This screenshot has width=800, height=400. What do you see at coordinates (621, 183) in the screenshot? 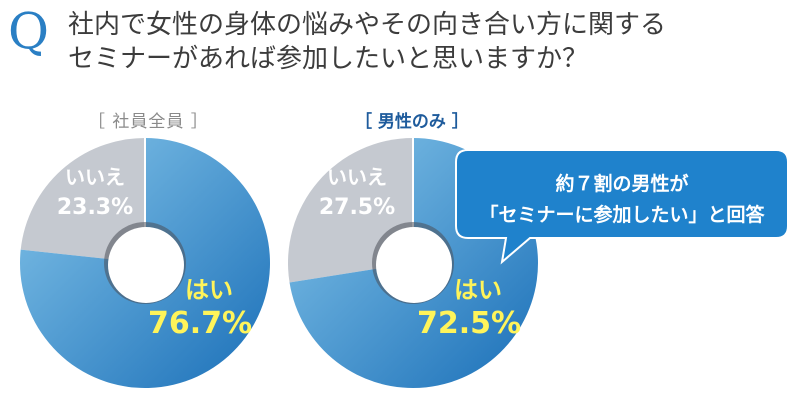
I see `callout-line-1: 約７割の男性が` at bounding box center [621, 183].